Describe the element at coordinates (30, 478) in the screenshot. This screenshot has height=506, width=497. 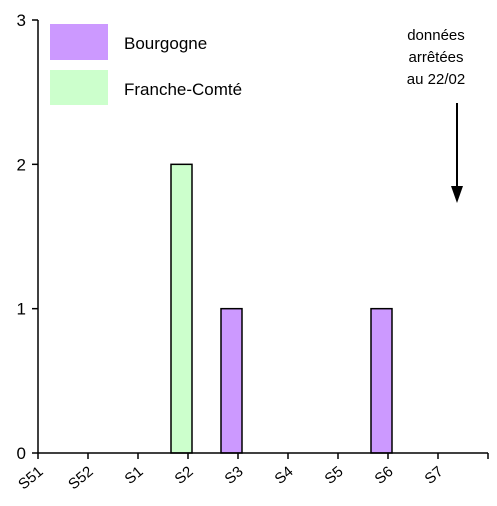
I see `x-tick-label: S51` at that location.